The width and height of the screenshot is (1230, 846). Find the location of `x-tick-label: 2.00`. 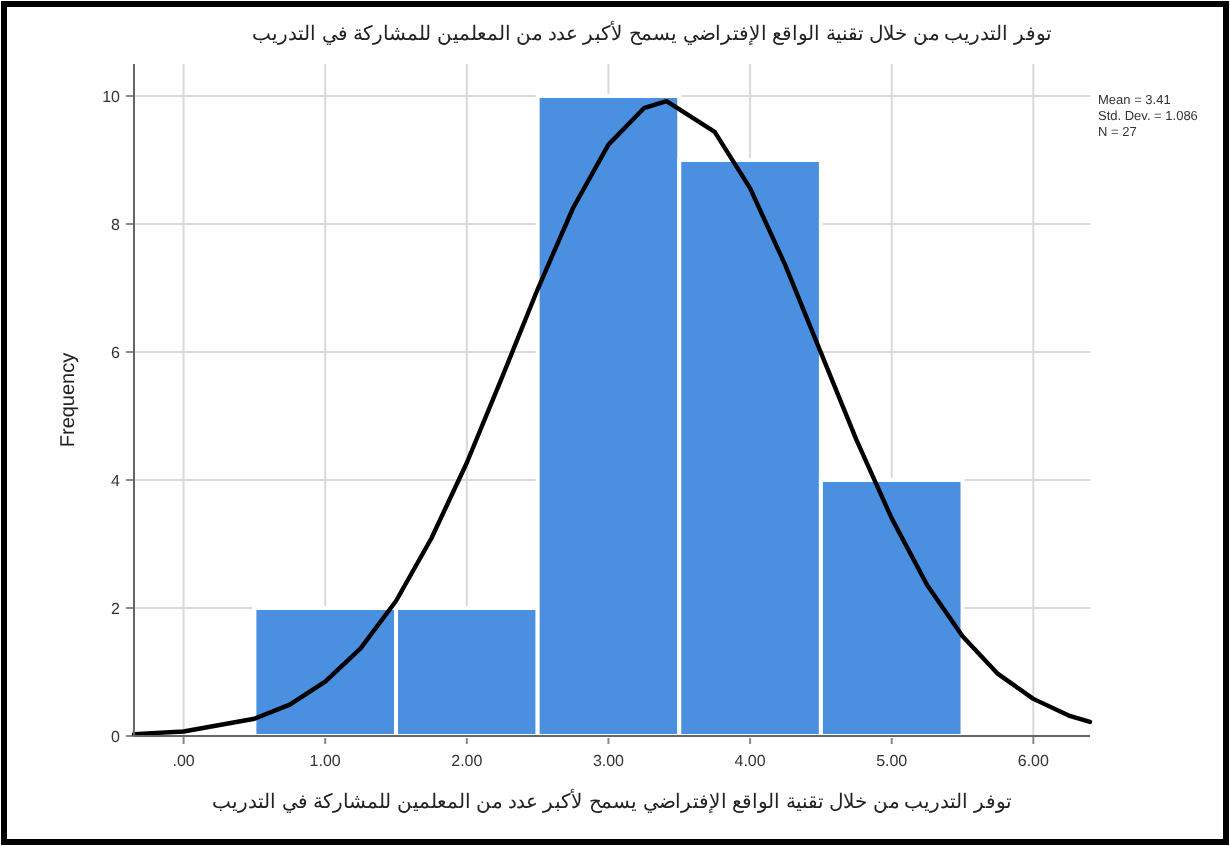

x-tick-label: 2.00 is located at coordinates (467, 761).